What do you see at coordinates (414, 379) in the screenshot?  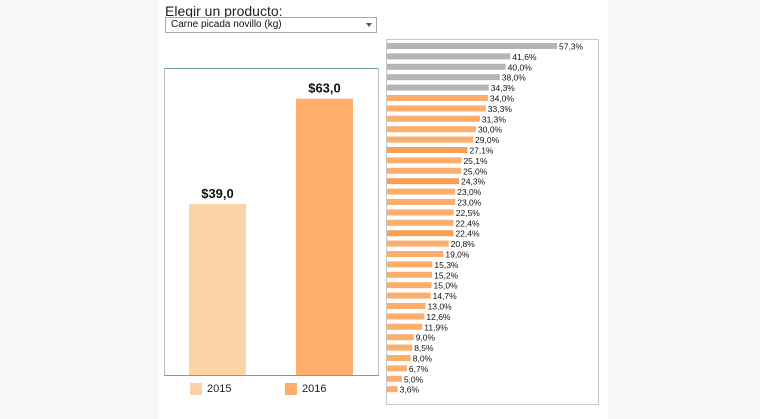 I see `ranking-bar-value-label: 5,0%` at bounding box center [414, 379].